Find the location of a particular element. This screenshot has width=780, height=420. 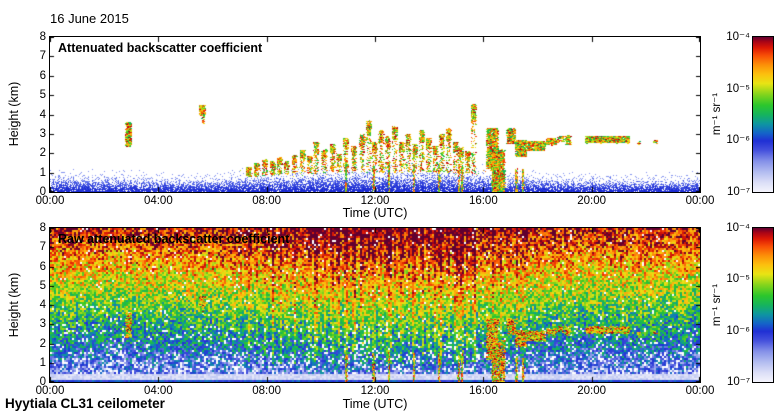

panel1-colorbar is located at coordinates (763, 114).